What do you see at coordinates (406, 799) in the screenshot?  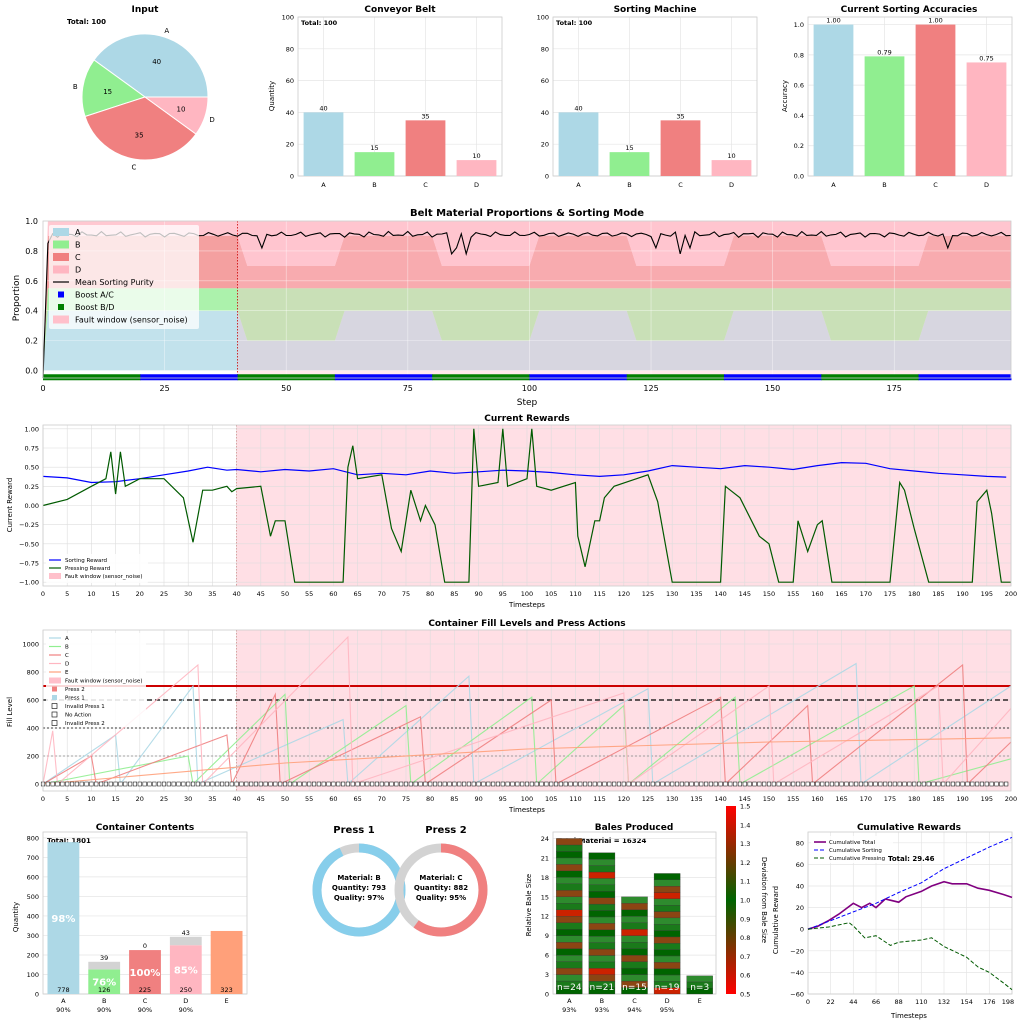 I see `x-tick-label: 75` at bounding box center [406, 799].